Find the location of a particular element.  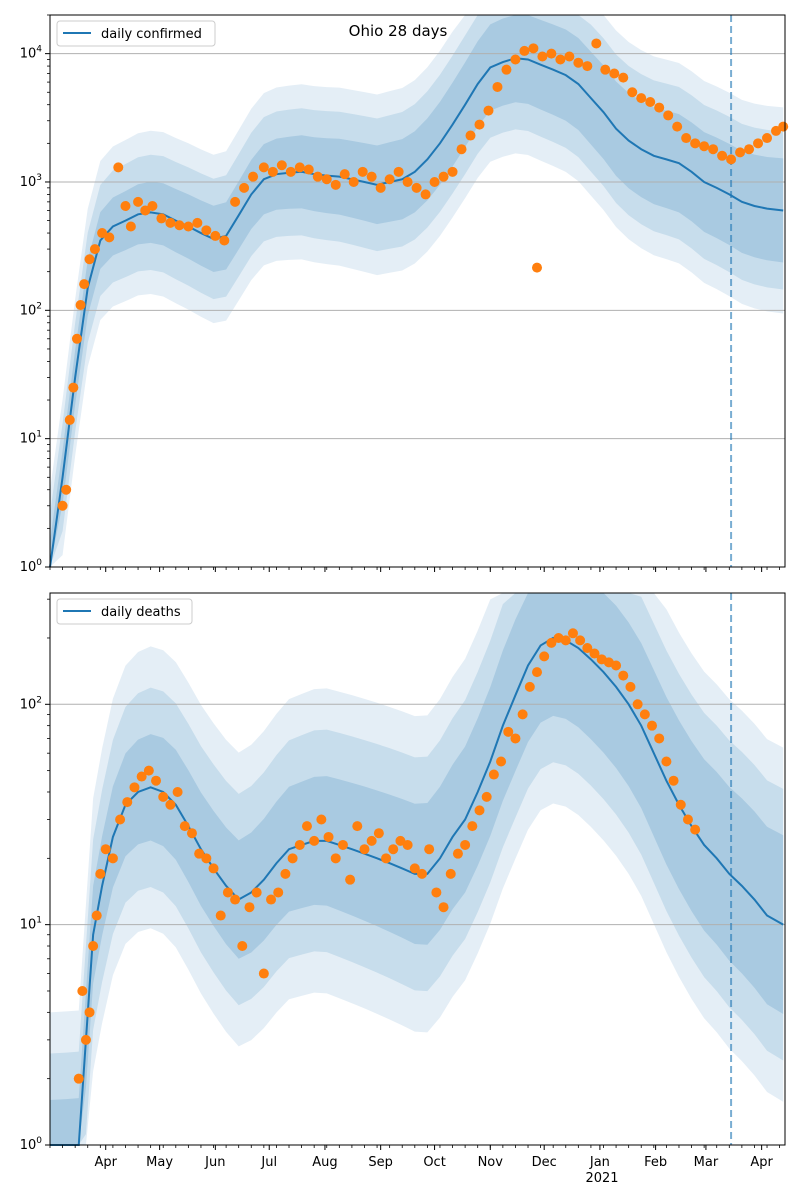

x-tick-label: Jul is located at coordinates (268, 1162).